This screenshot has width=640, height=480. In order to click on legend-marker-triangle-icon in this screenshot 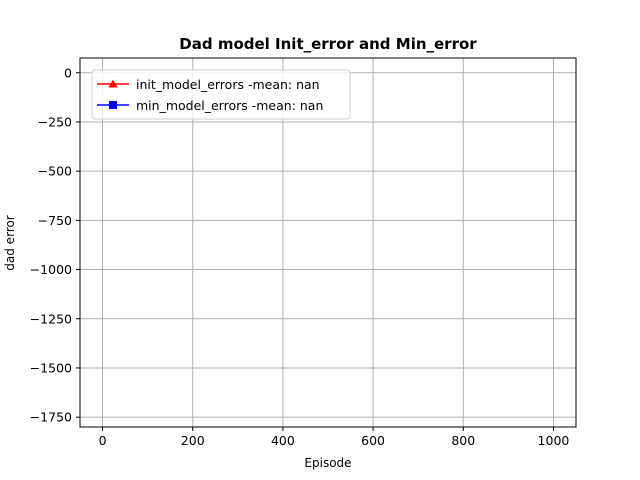, I will do `click(113, 83)`.